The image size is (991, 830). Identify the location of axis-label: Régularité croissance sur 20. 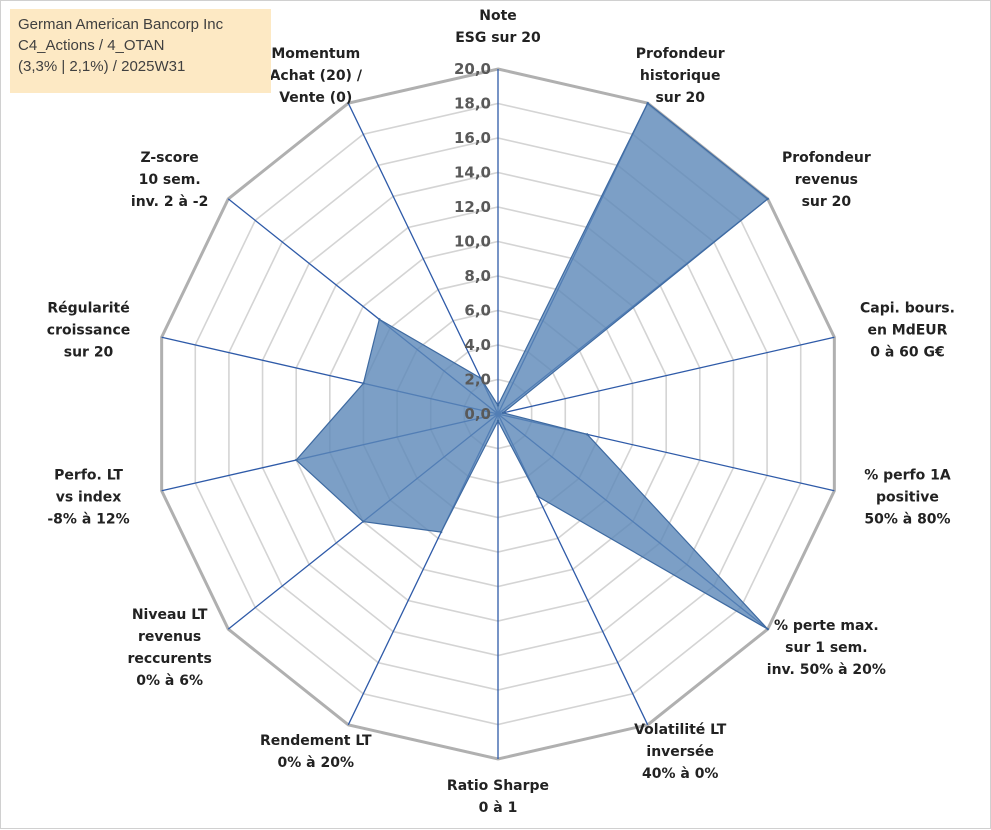
(89, 331).